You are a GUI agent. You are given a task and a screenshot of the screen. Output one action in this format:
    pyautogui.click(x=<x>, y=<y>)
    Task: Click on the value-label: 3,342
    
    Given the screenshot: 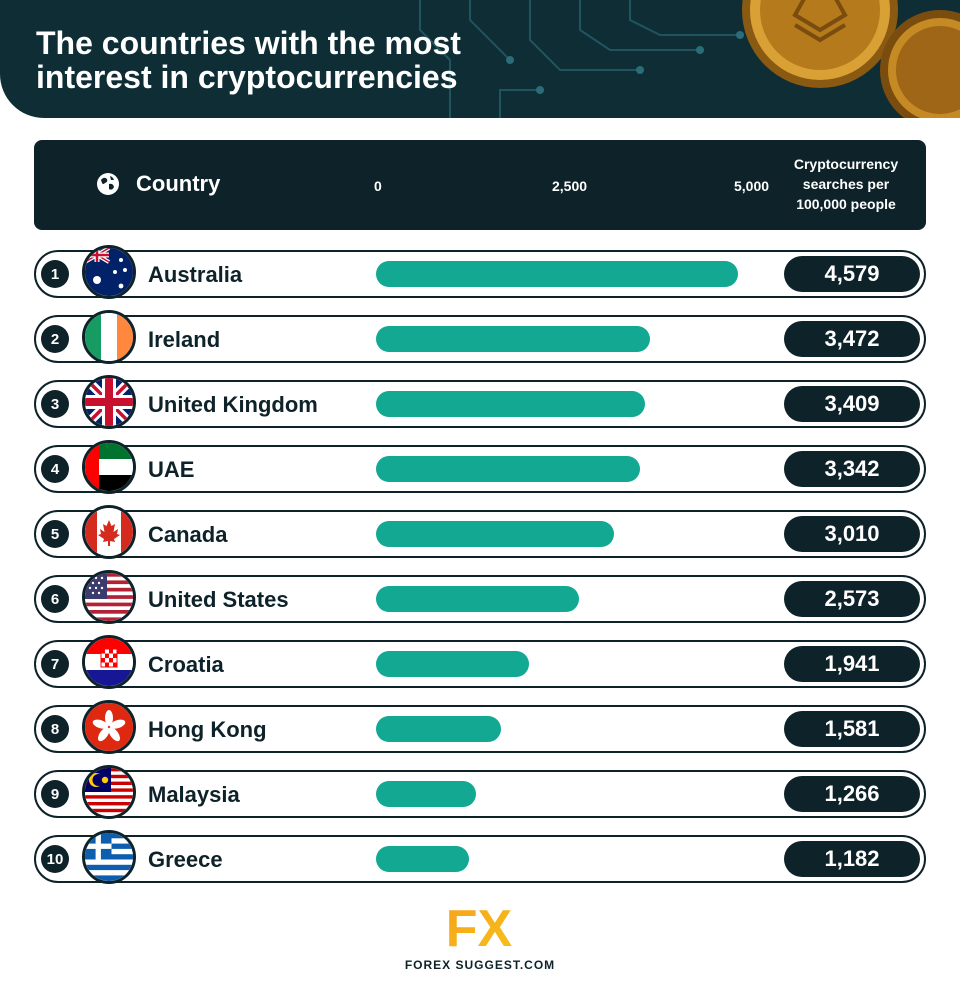 What is the action you would take?
    pyautogui.click(x=852, y=469)
    